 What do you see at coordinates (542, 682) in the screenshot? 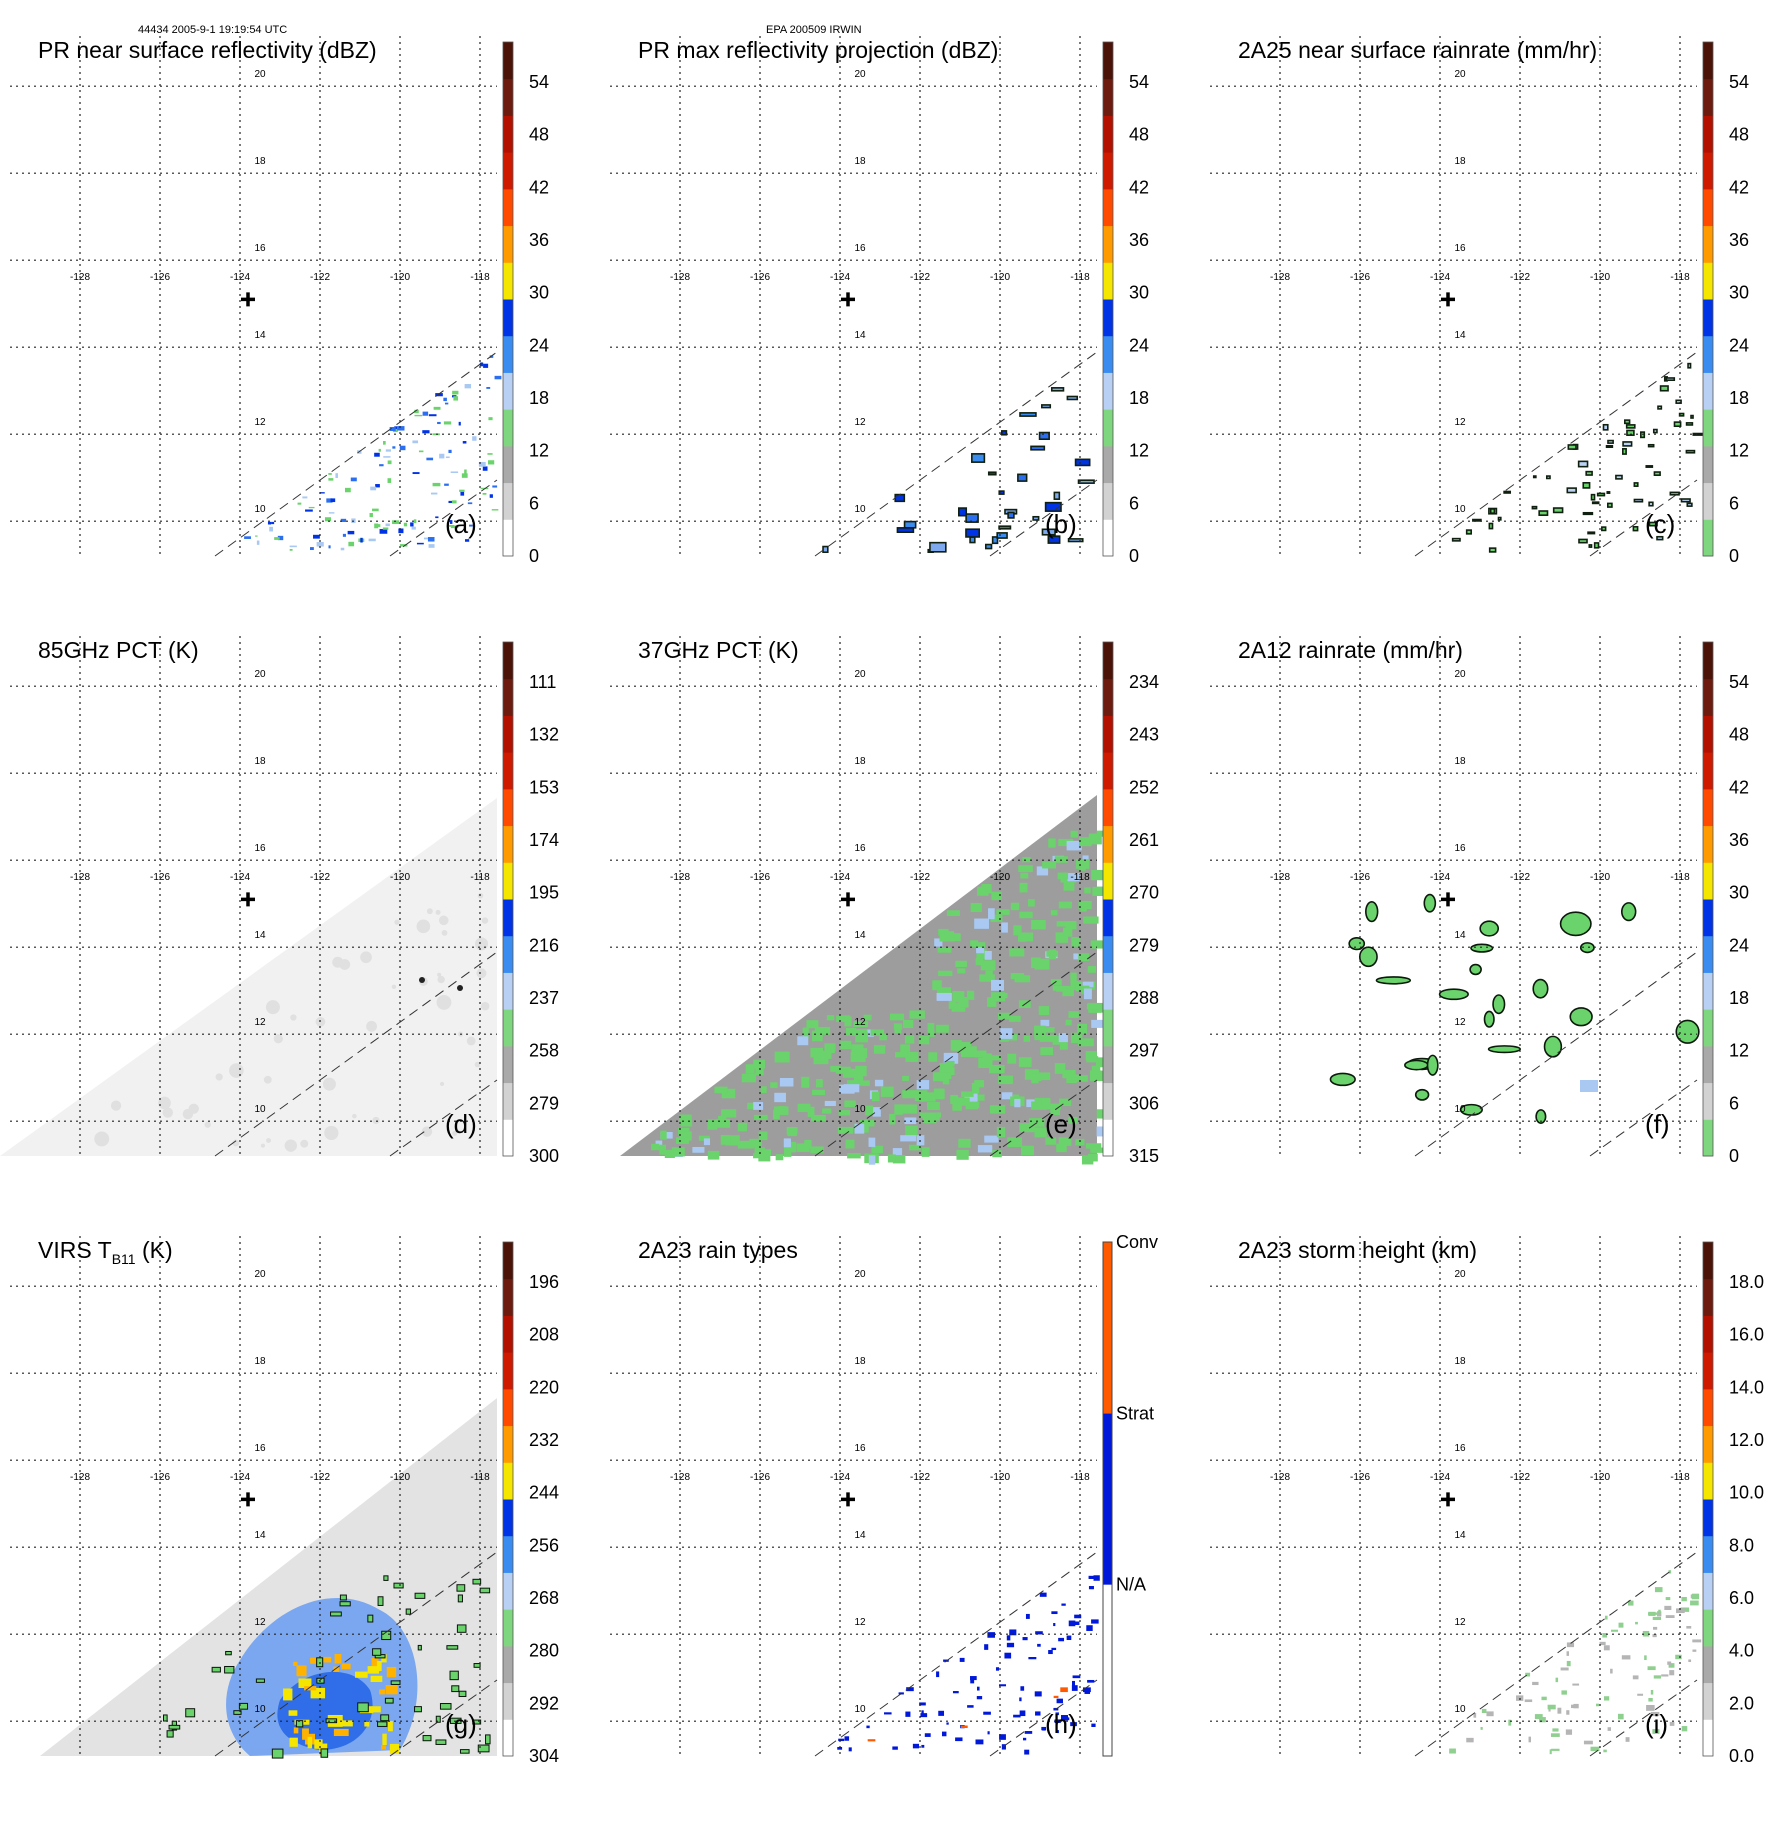
I see `colorbar-label: 111` at bounding box center [542, 682].